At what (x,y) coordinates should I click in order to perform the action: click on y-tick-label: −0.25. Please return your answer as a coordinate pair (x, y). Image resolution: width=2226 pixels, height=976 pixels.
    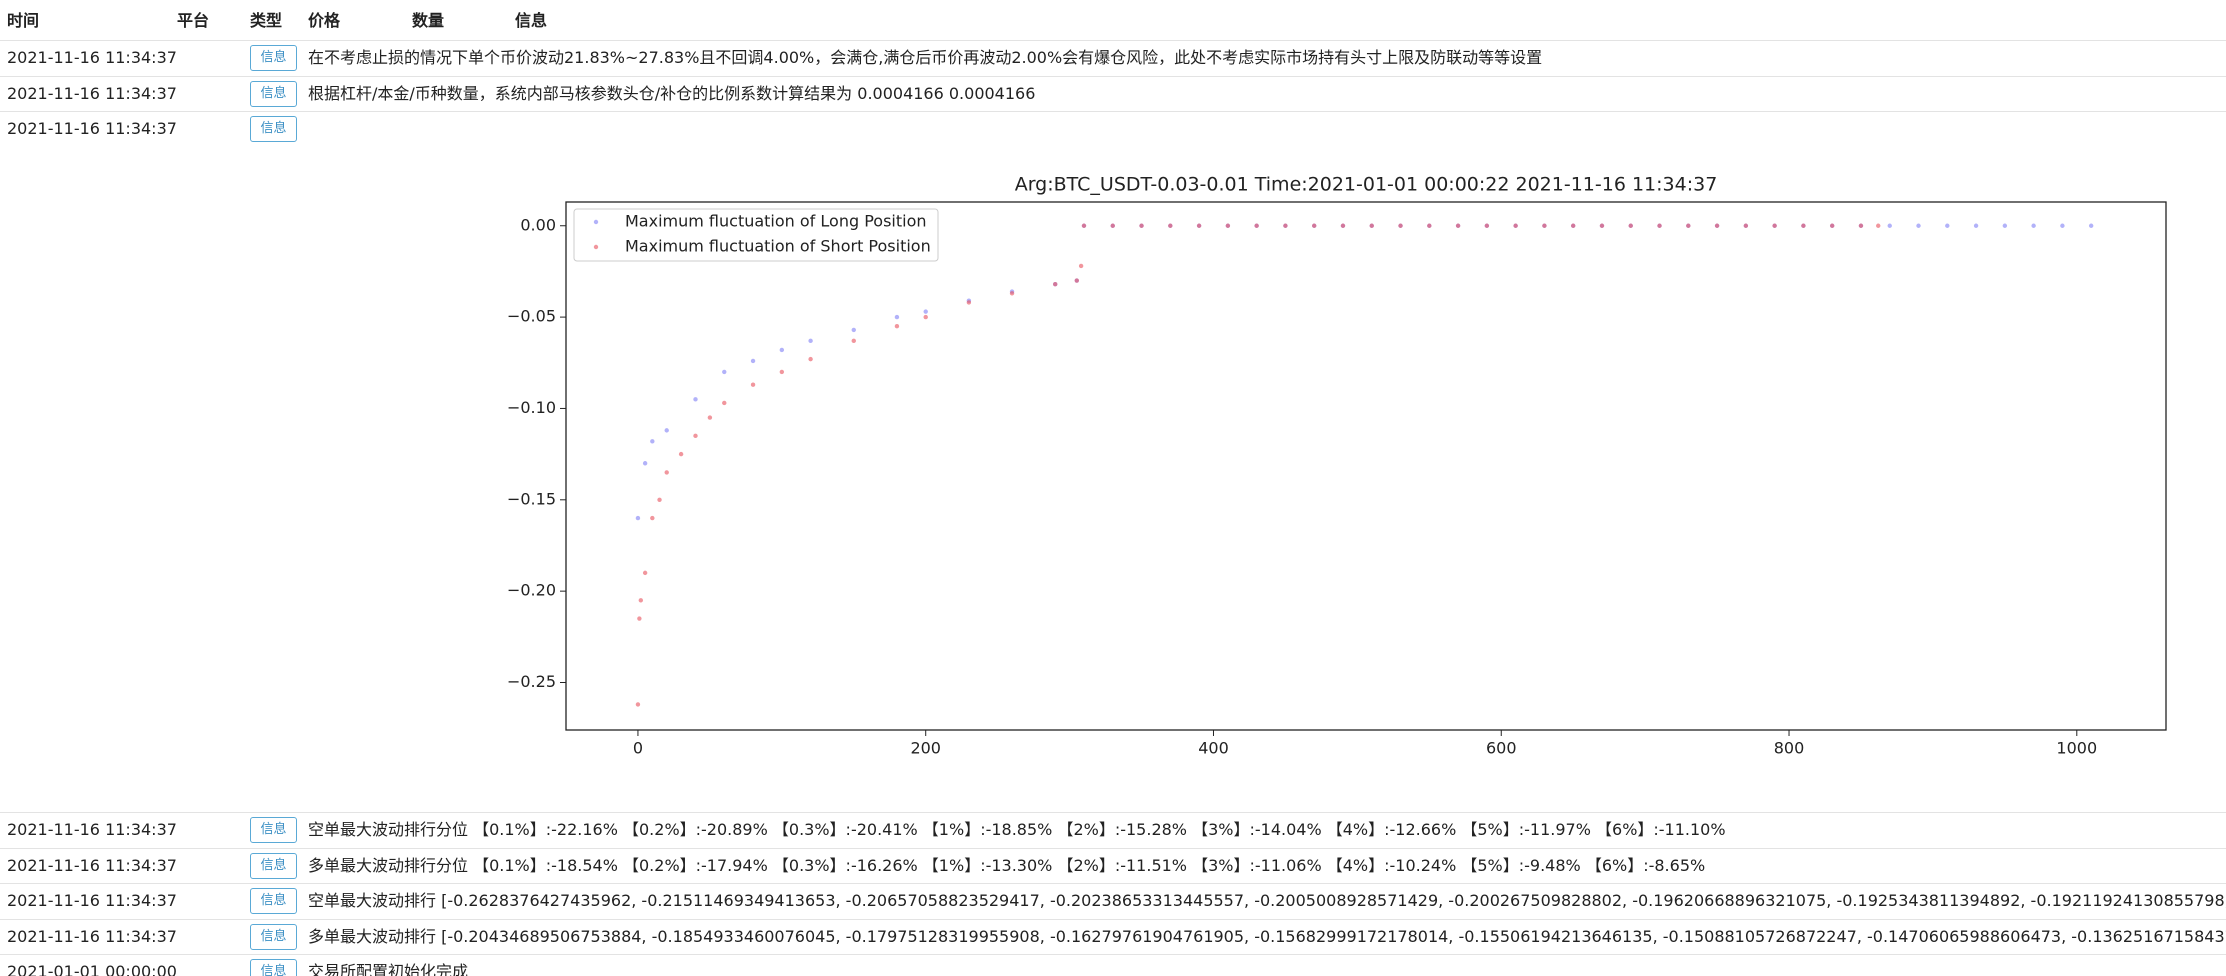
    Looking at the image, I should click on (531, 681).